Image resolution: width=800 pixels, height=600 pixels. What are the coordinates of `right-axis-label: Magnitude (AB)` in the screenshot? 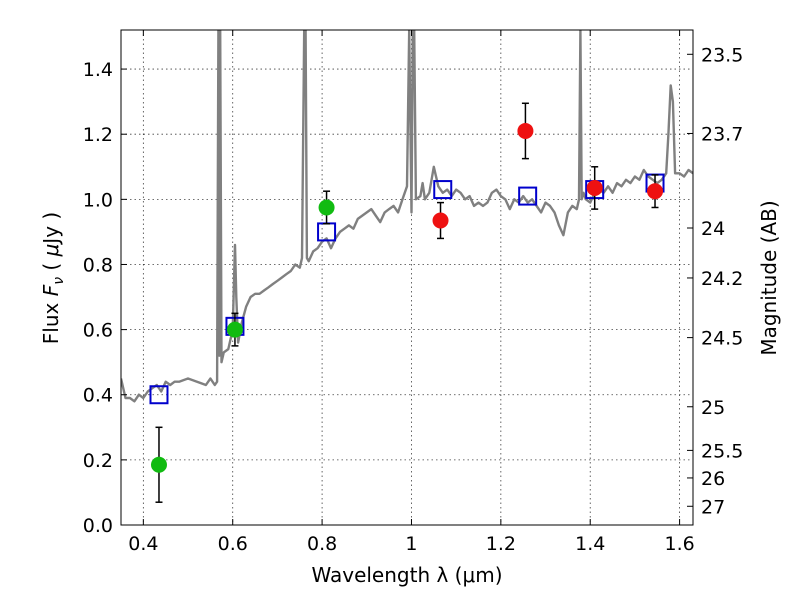 It's located at (769, 277).